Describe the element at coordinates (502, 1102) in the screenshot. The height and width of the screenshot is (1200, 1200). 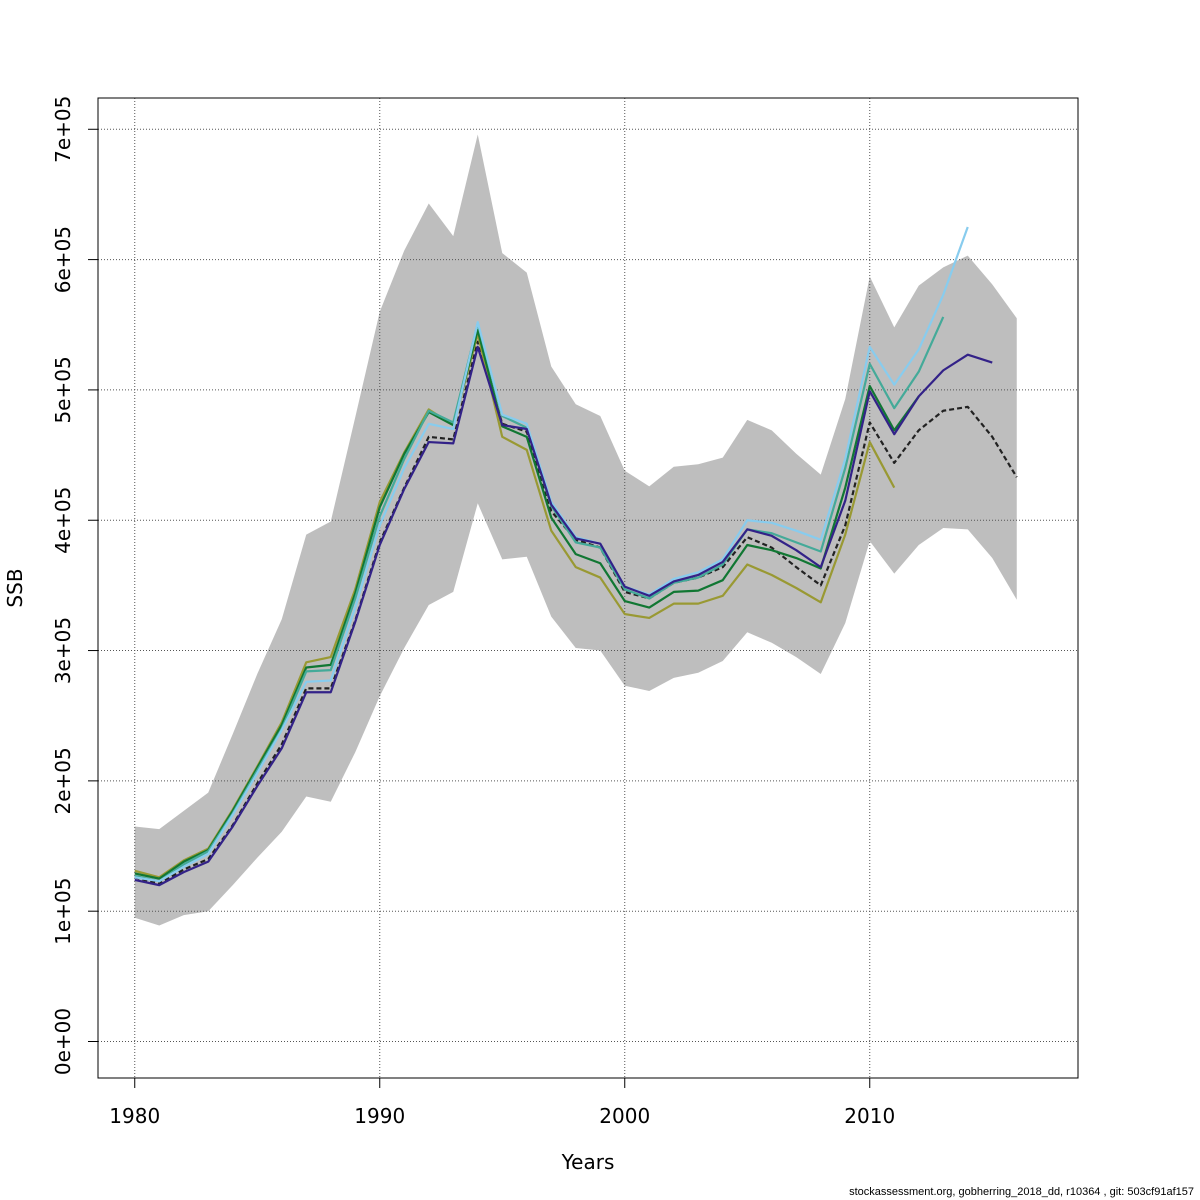
I see `x-axis: 1980 1990 2000 2010` at that location.